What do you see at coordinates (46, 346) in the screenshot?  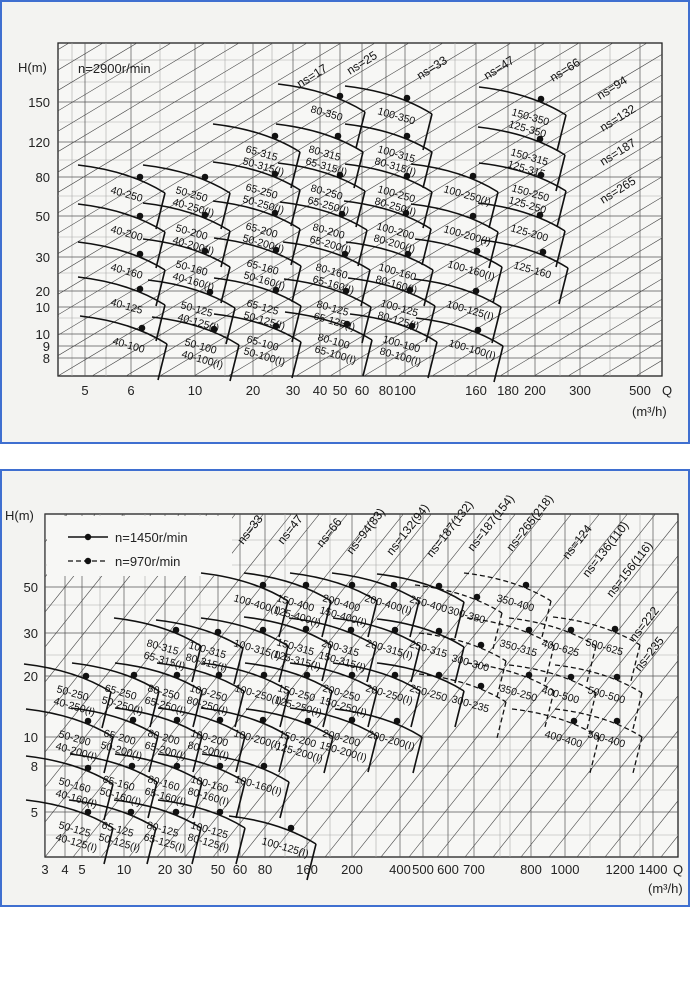 I see `y-tick-label: 9` at bounding box center [46, 346].